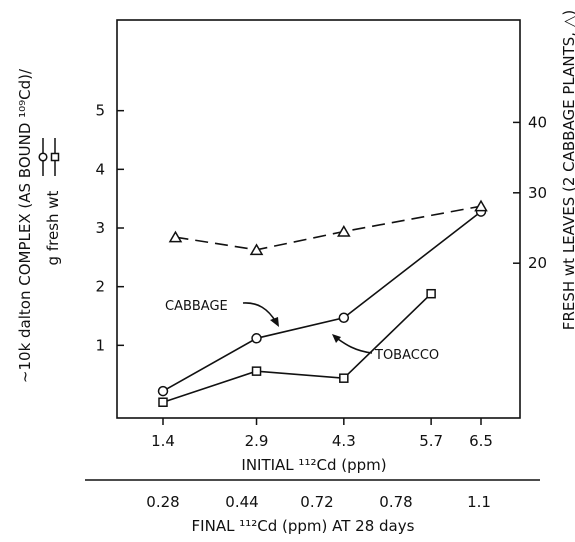 The width and height of the screenshot is (575, 542). I want to click on tobacco-label: TOBACCO, so click(406, 355).